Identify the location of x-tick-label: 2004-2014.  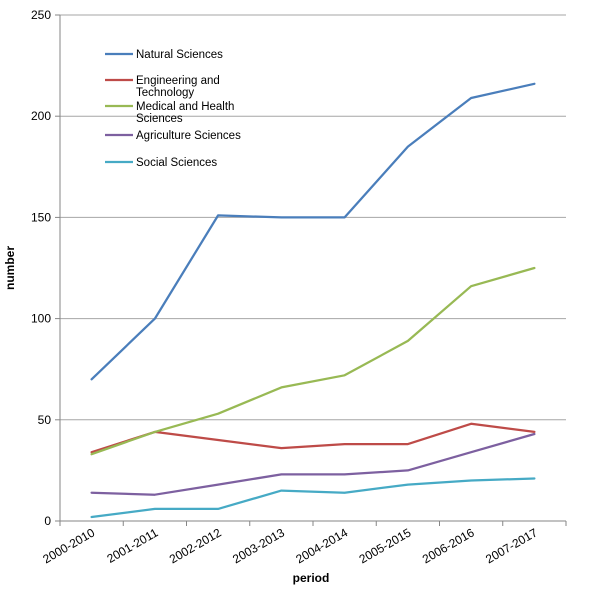
(321, 545).